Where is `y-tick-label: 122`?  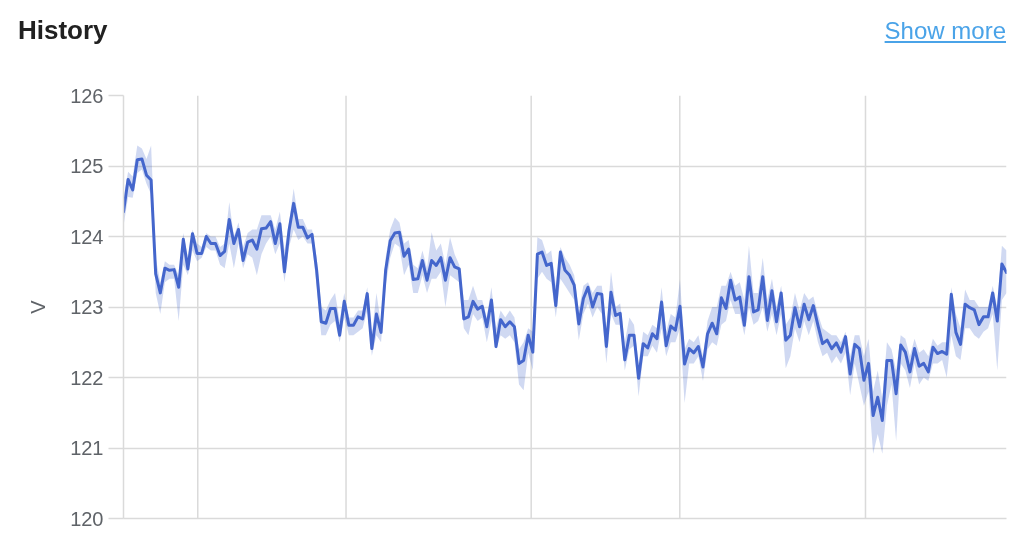 y-tick-label: 122 is located at coordinates (87, 377).